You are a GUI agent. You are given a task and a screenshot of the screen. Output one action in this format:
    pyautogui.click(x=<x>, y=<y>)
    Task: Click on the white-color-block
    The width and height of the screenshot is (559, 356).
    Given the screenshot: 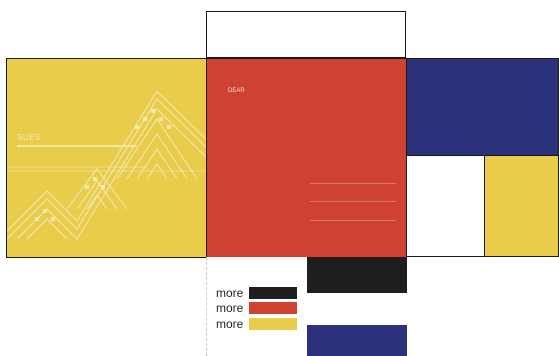 What is the action you would take?
    pyautogui.click(x=445, y=206)
    